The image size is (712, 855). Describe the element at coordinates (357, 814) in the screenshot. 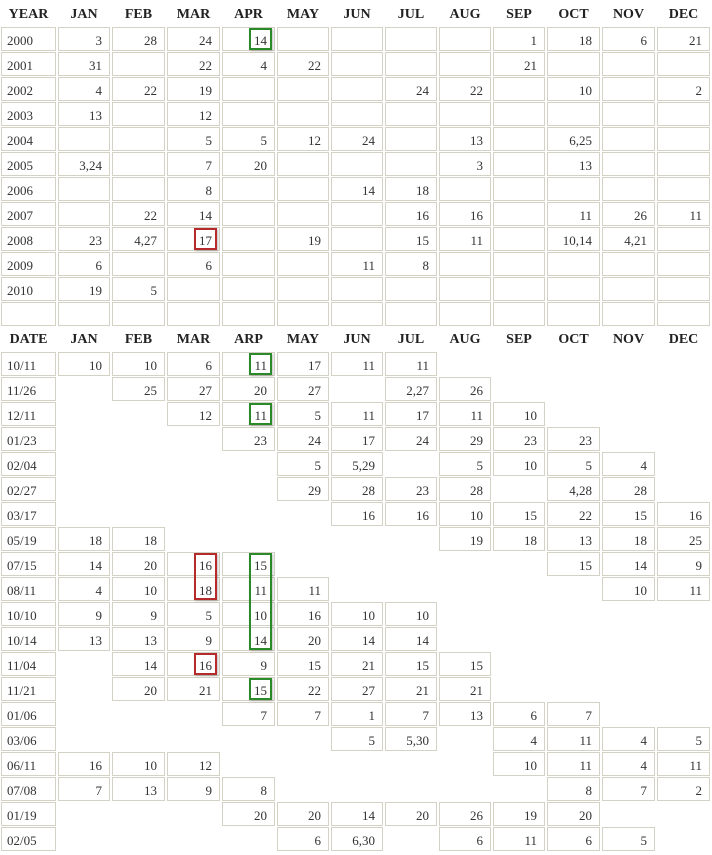

I see `table-cell: 14` at that location.